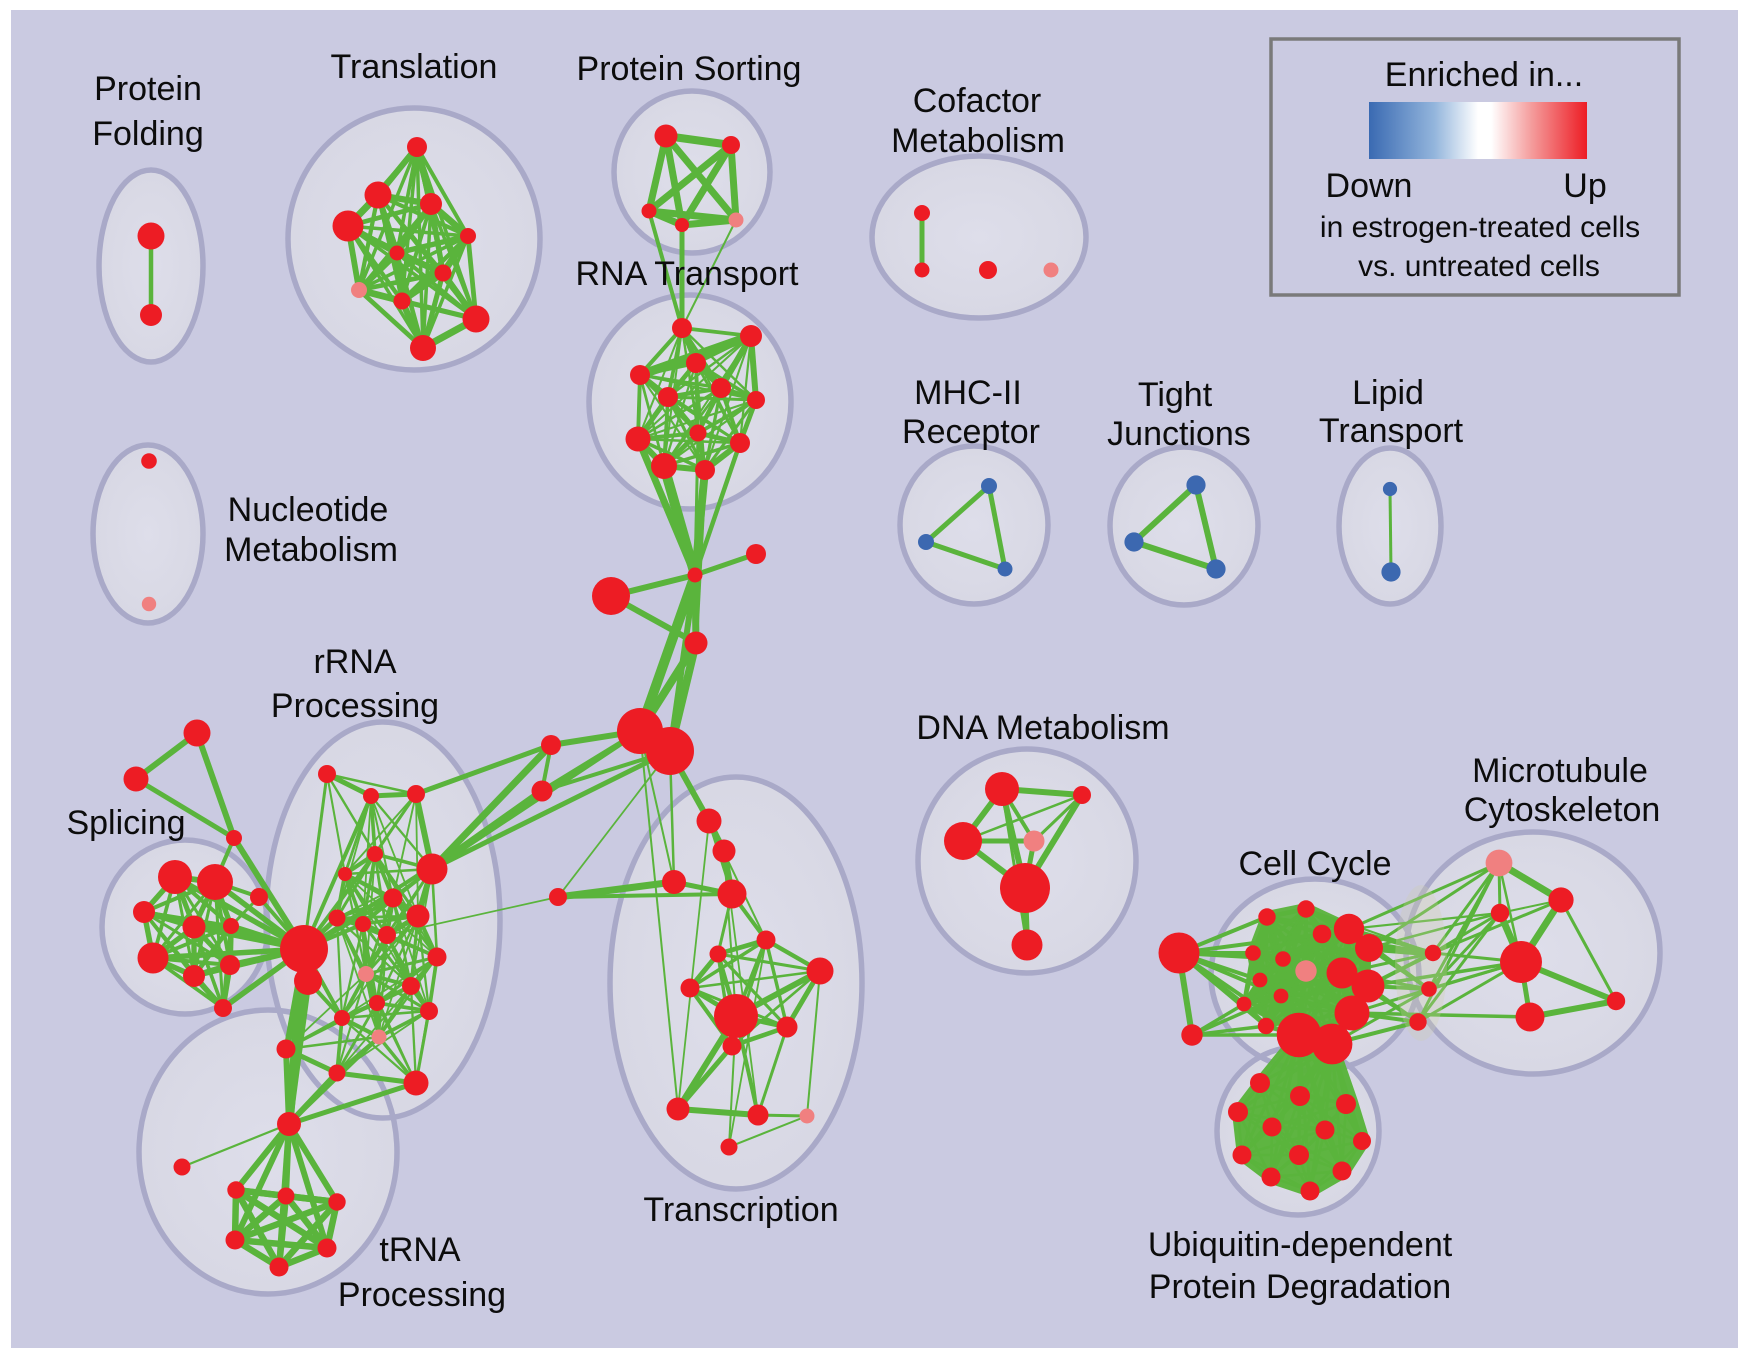  What do you see at coordinates (125, 823) in the screenshot?
I see `svg-text: Splicing` at bounding box center [125, 823].